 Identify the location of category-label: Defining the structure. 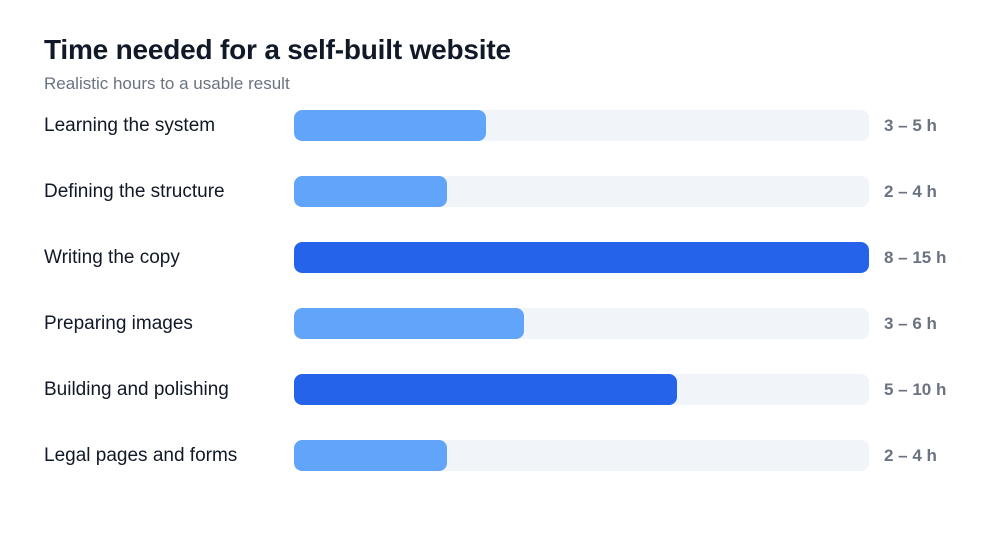
(134, 191).